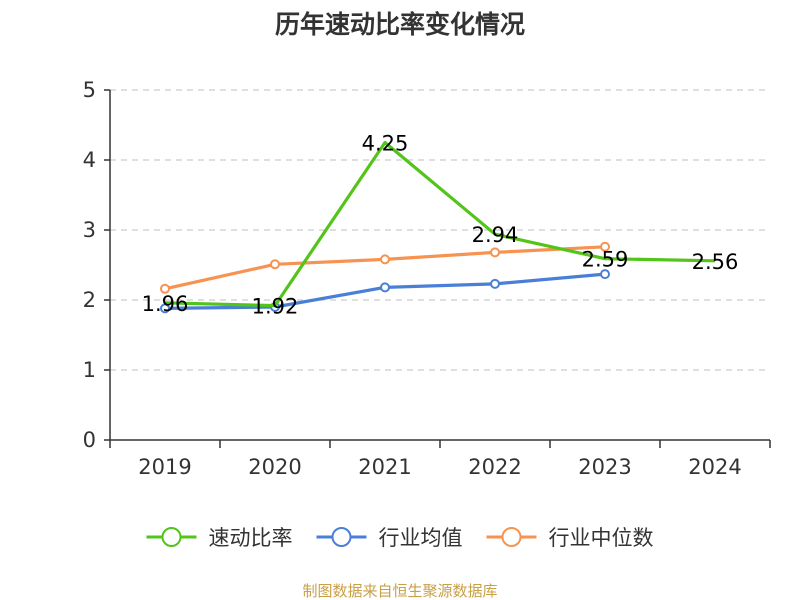 The width and height of the screenshot is (800, 600). I want to click on source-note: 制图数据来自恒生聚源数据库, so click(399, 591).